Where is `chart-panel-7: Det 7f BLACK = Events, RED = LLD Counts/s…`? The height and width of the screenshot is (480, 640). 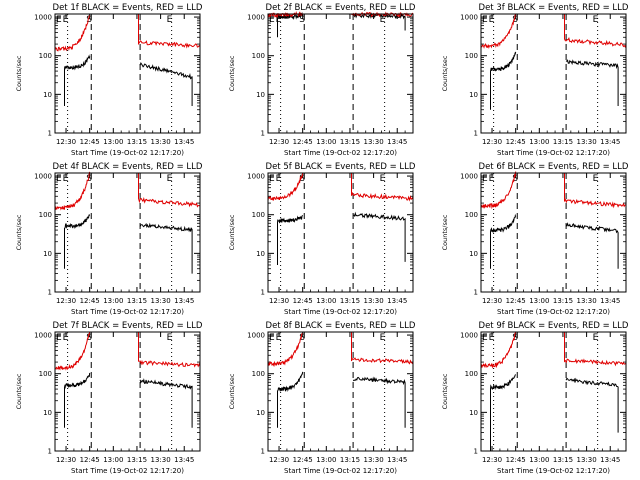 chart-panel-7: Det 7f BLACK = Events, RED = LLD Counts/s… is located at coordinates (109, 398).